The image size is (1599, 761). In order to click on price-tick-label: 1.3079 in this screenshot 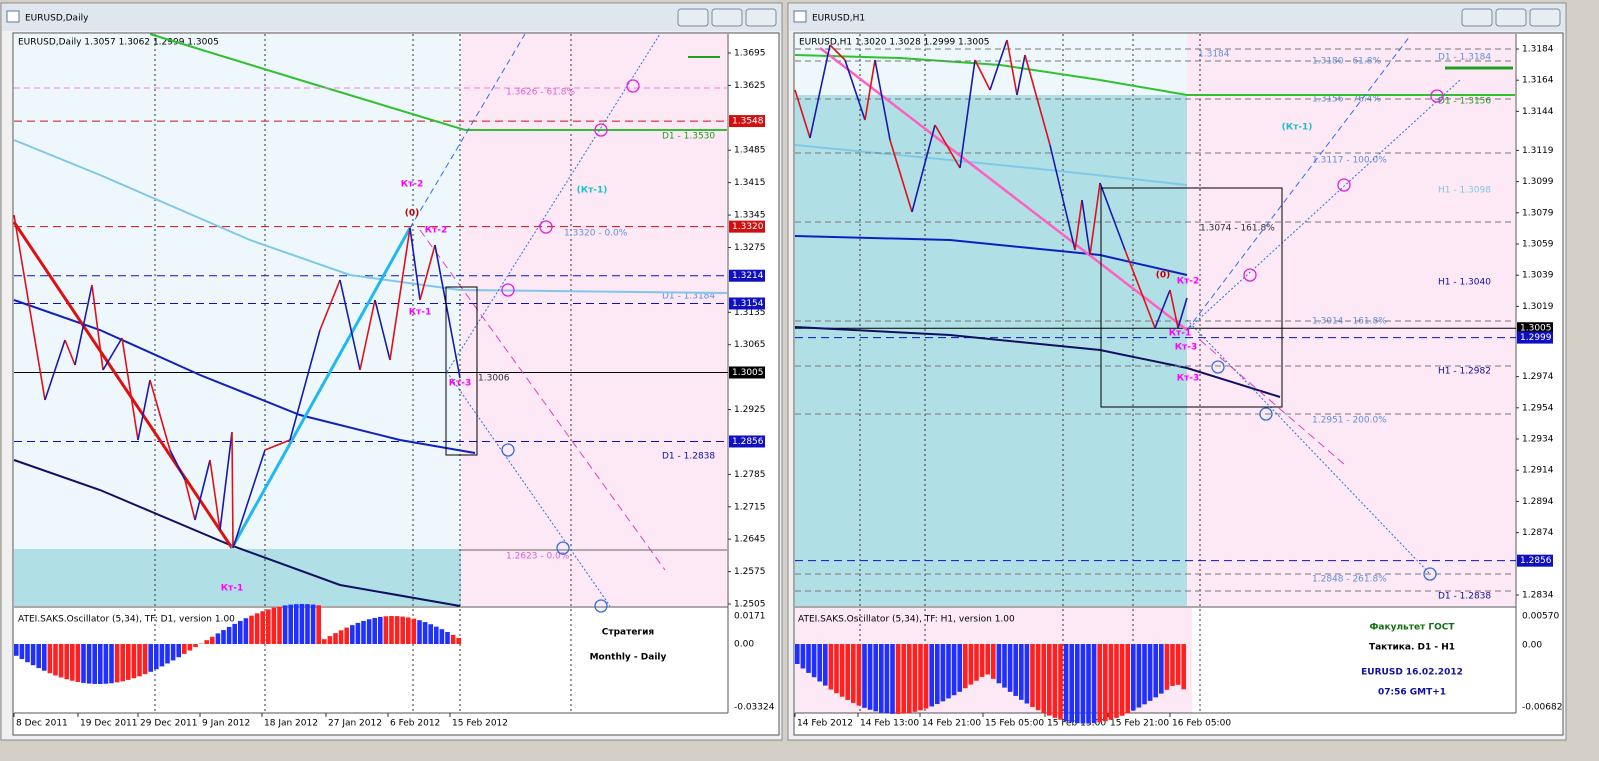, I will do `click(1538, 213)`.